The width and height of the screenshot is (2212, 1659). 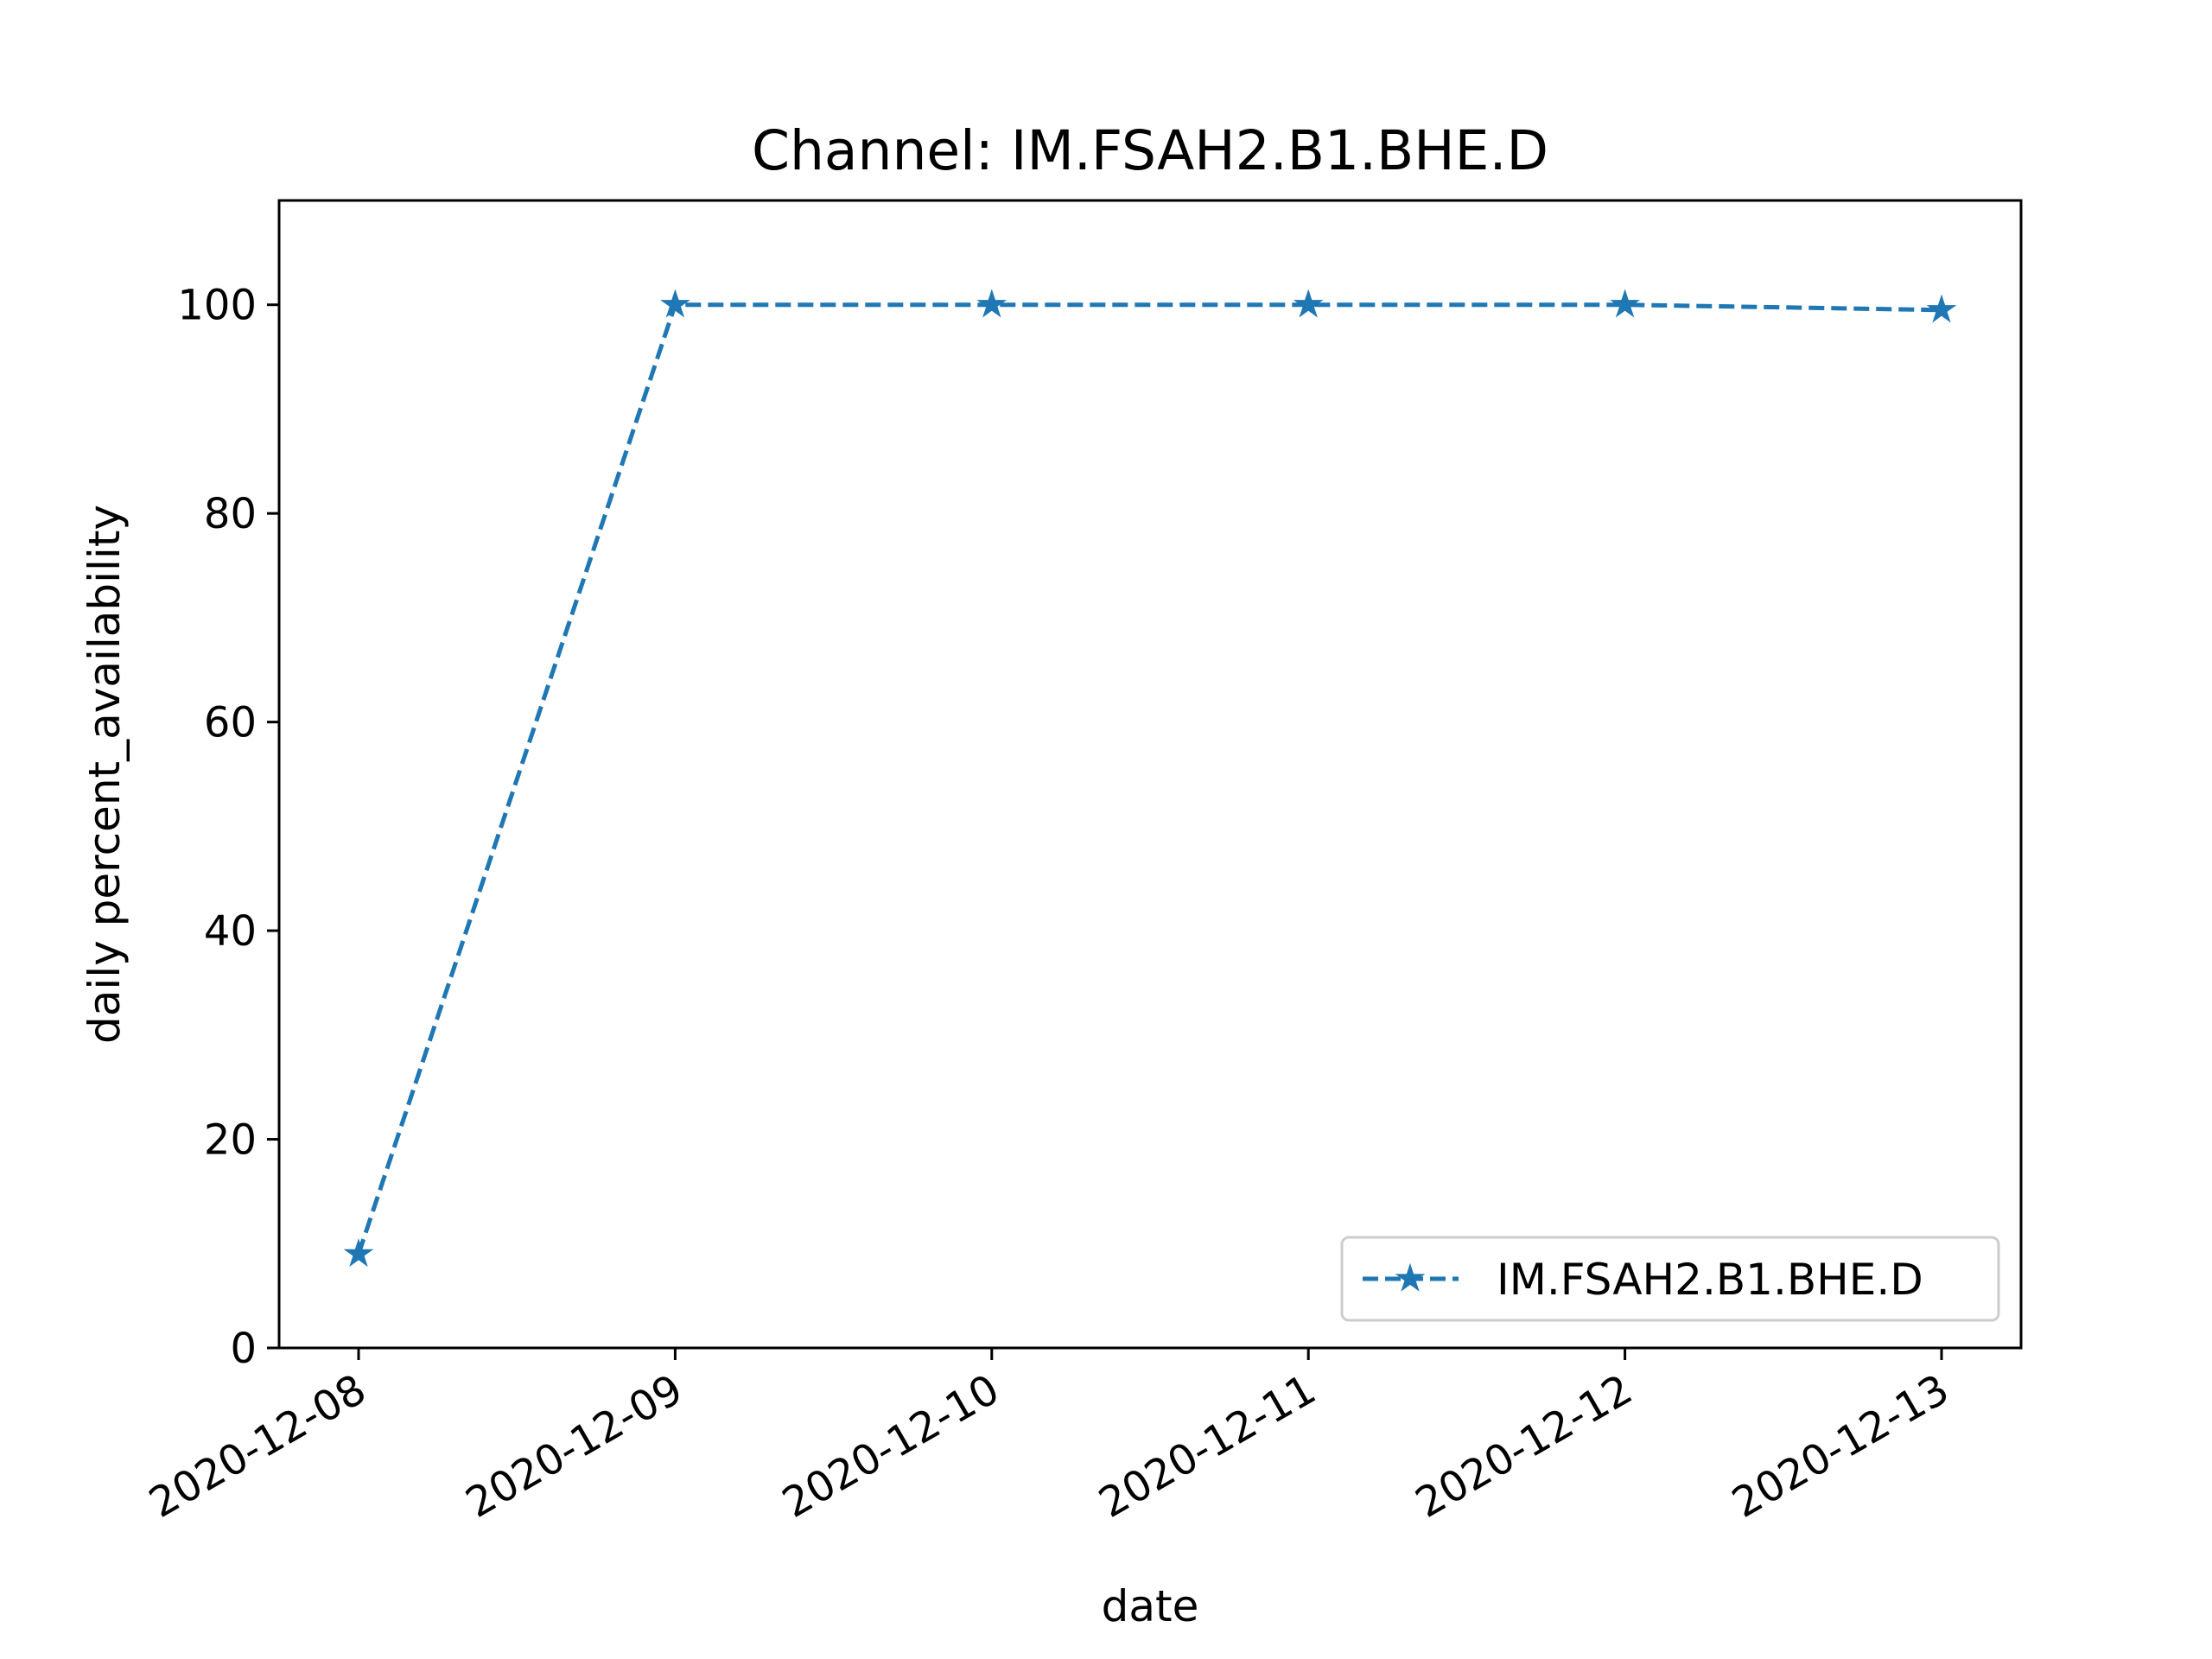 I want to click on legend-box, so click(x=1670, y=1279).